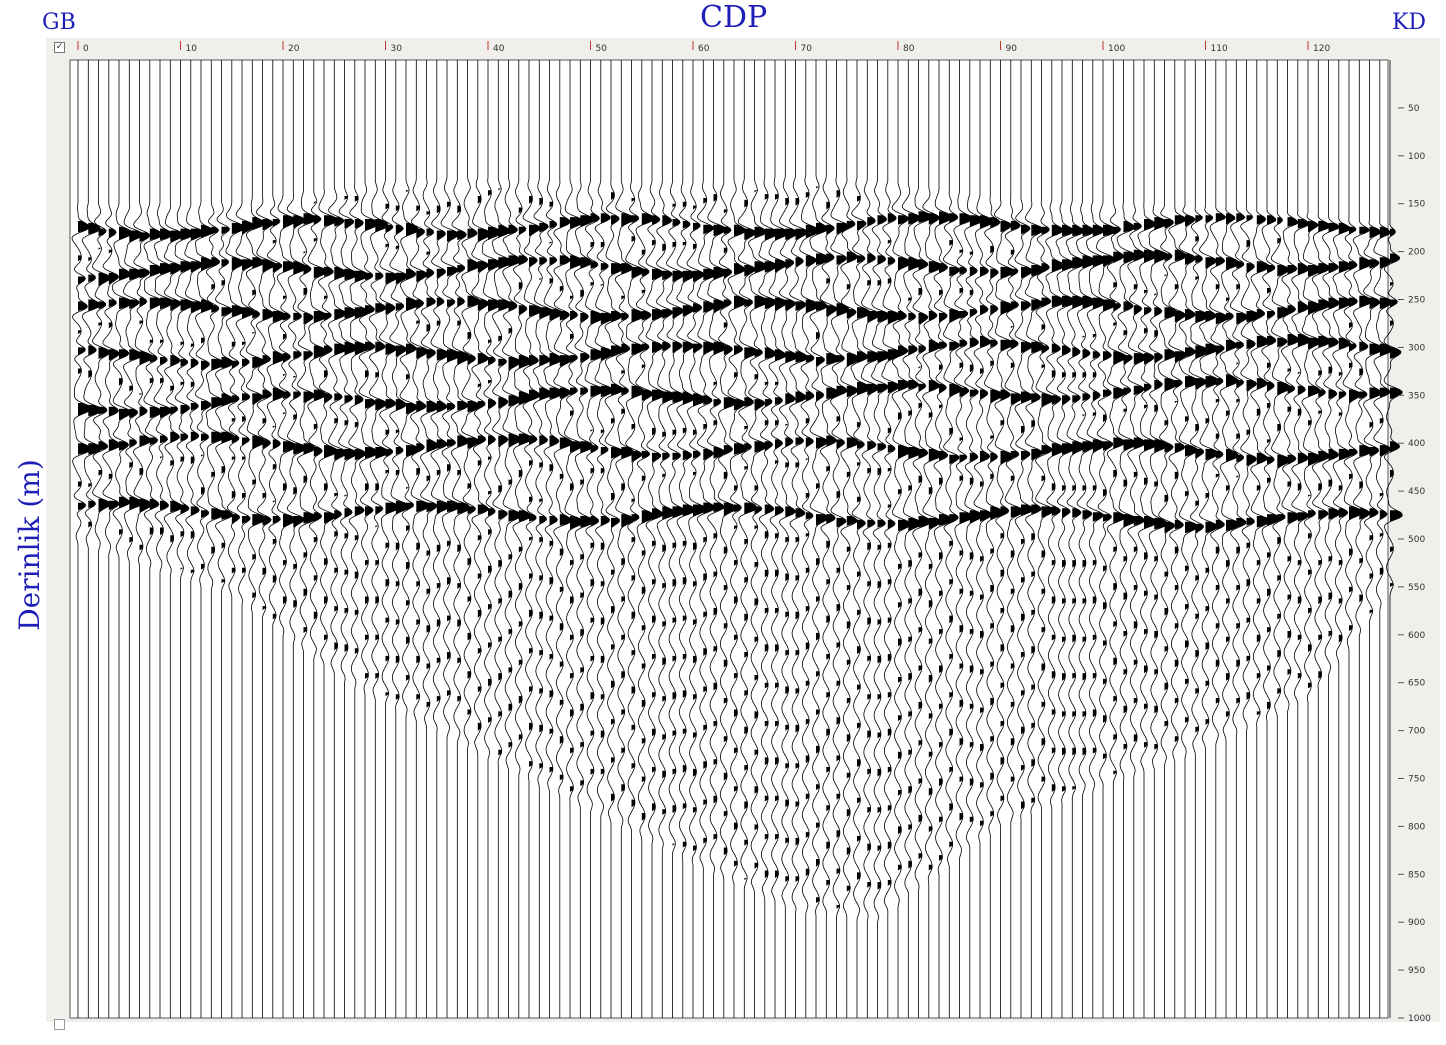  Describe the element at coordinates (1416, 492) in the screenshot. I see `y-tick-label-450: 450` at that location.